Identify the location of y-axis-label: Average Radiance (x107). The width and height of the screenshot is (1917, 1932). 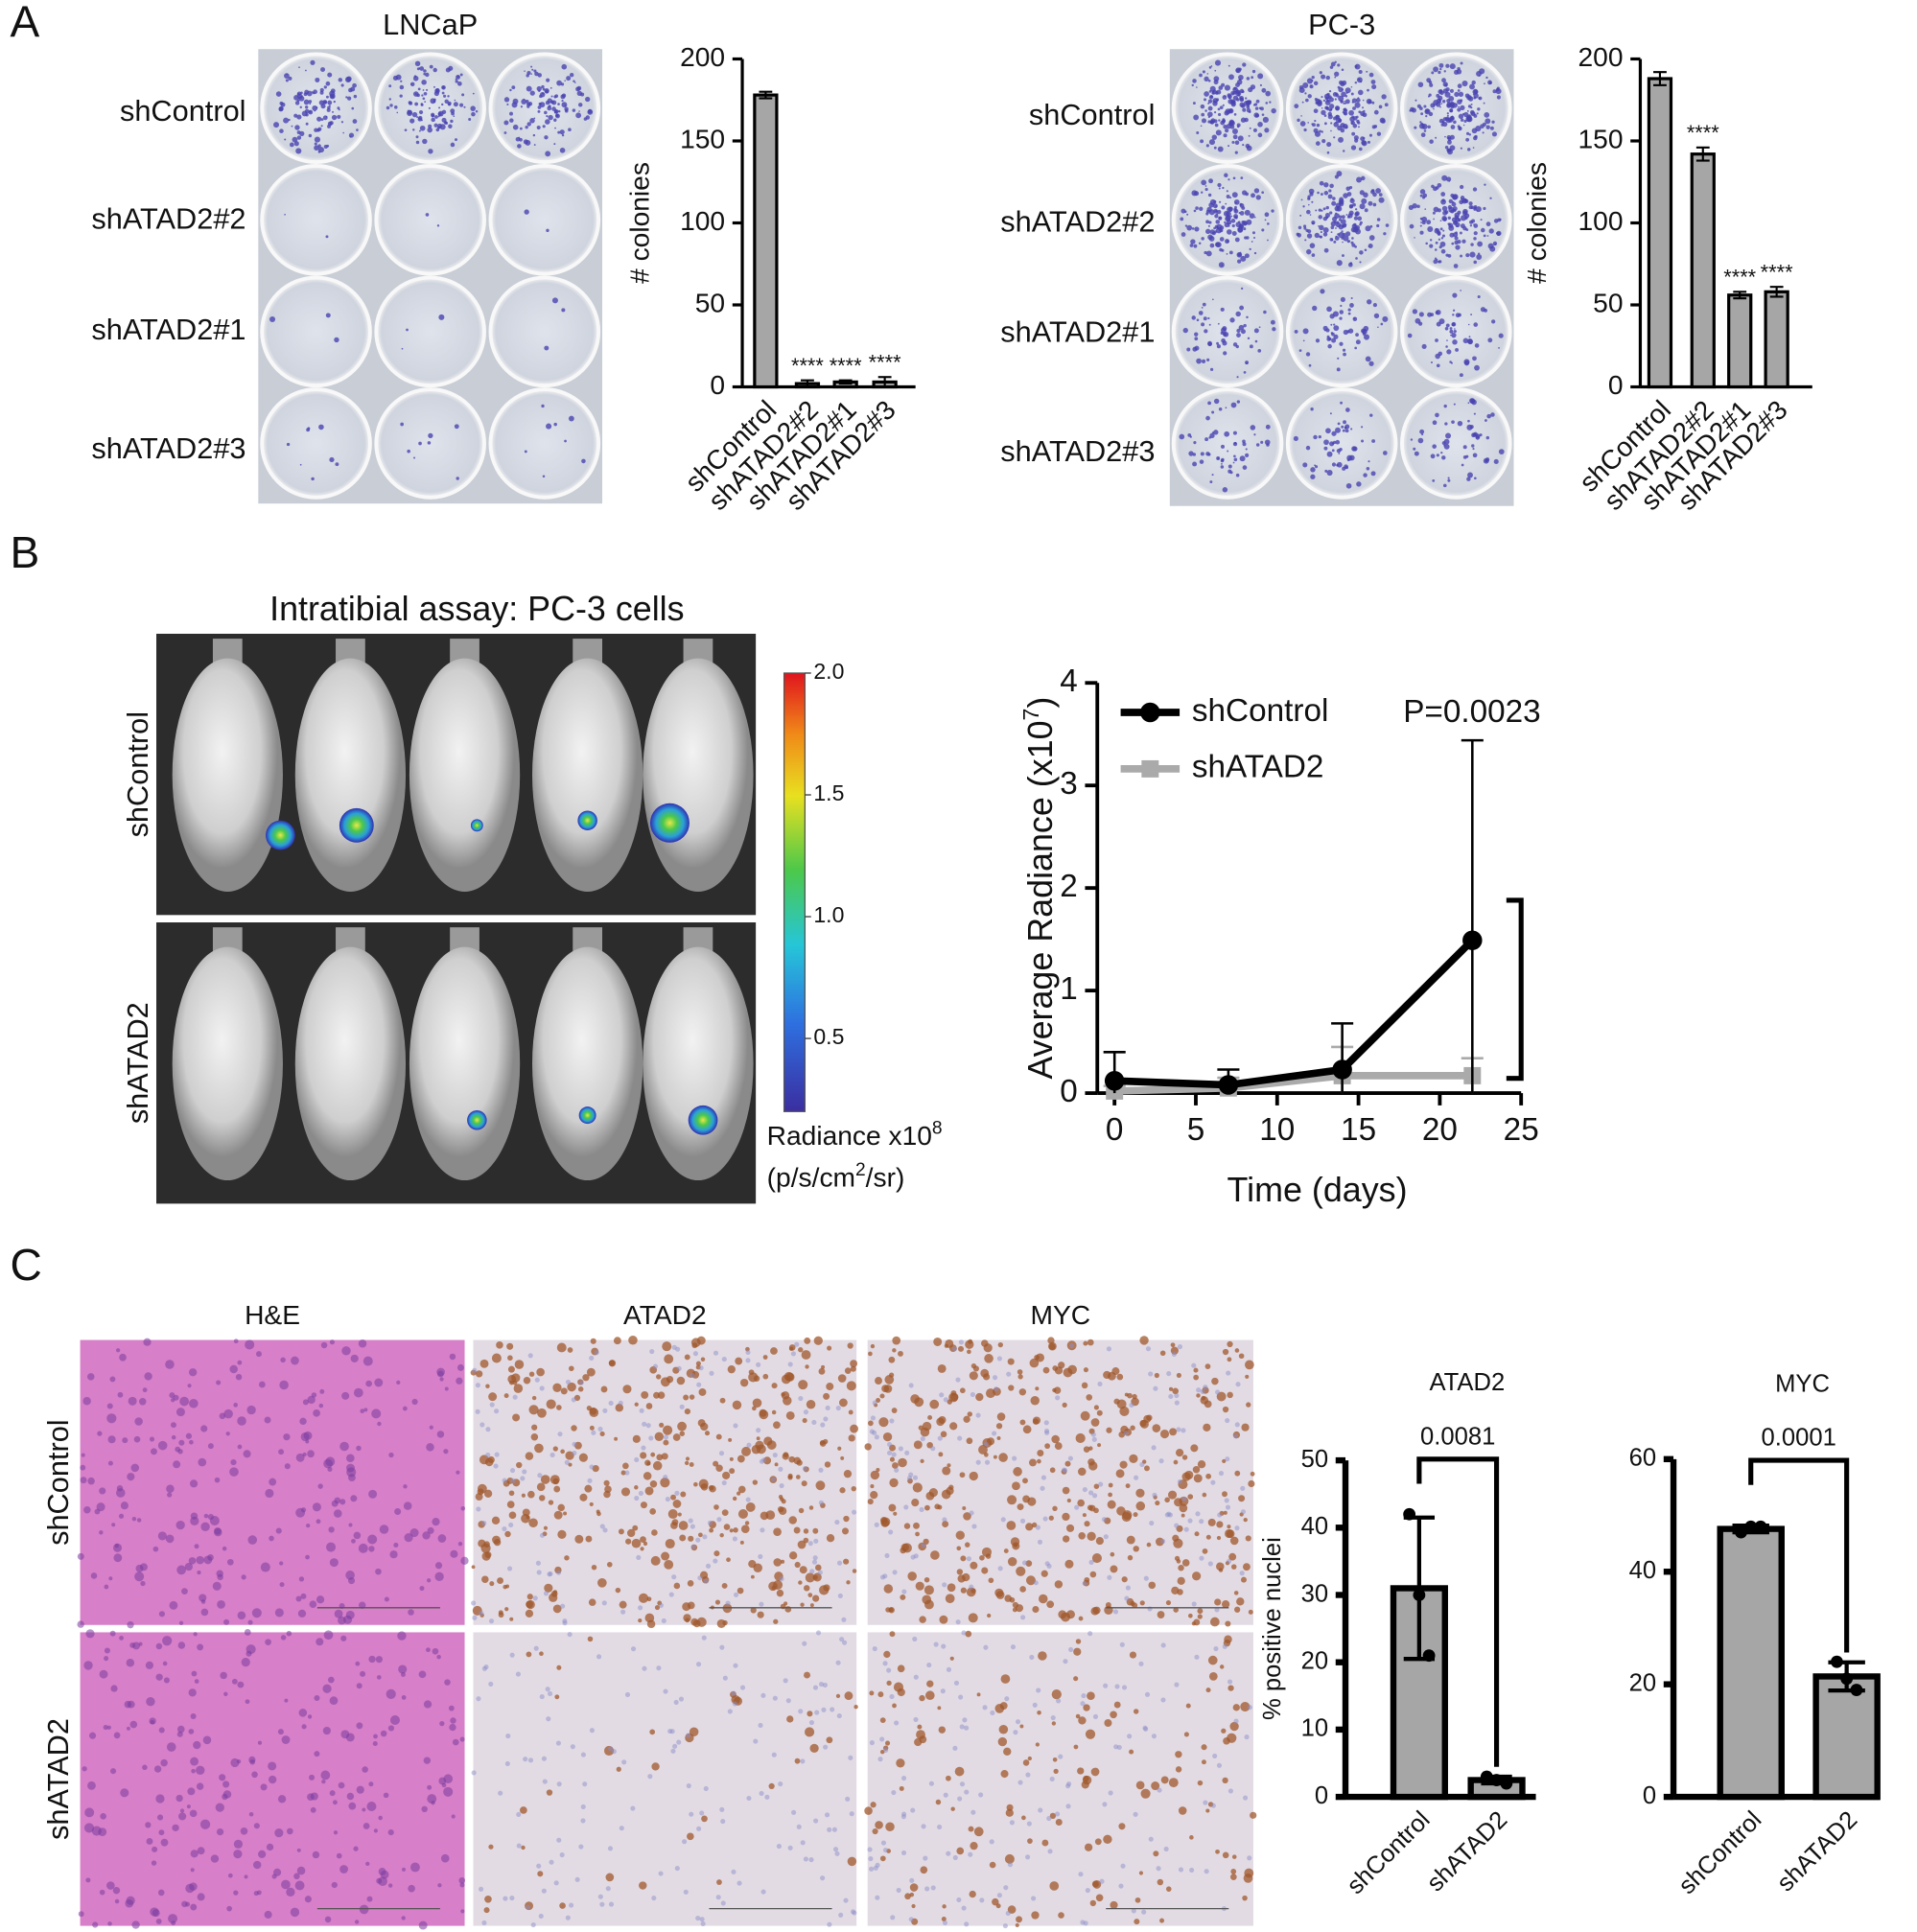
(1039, 888).